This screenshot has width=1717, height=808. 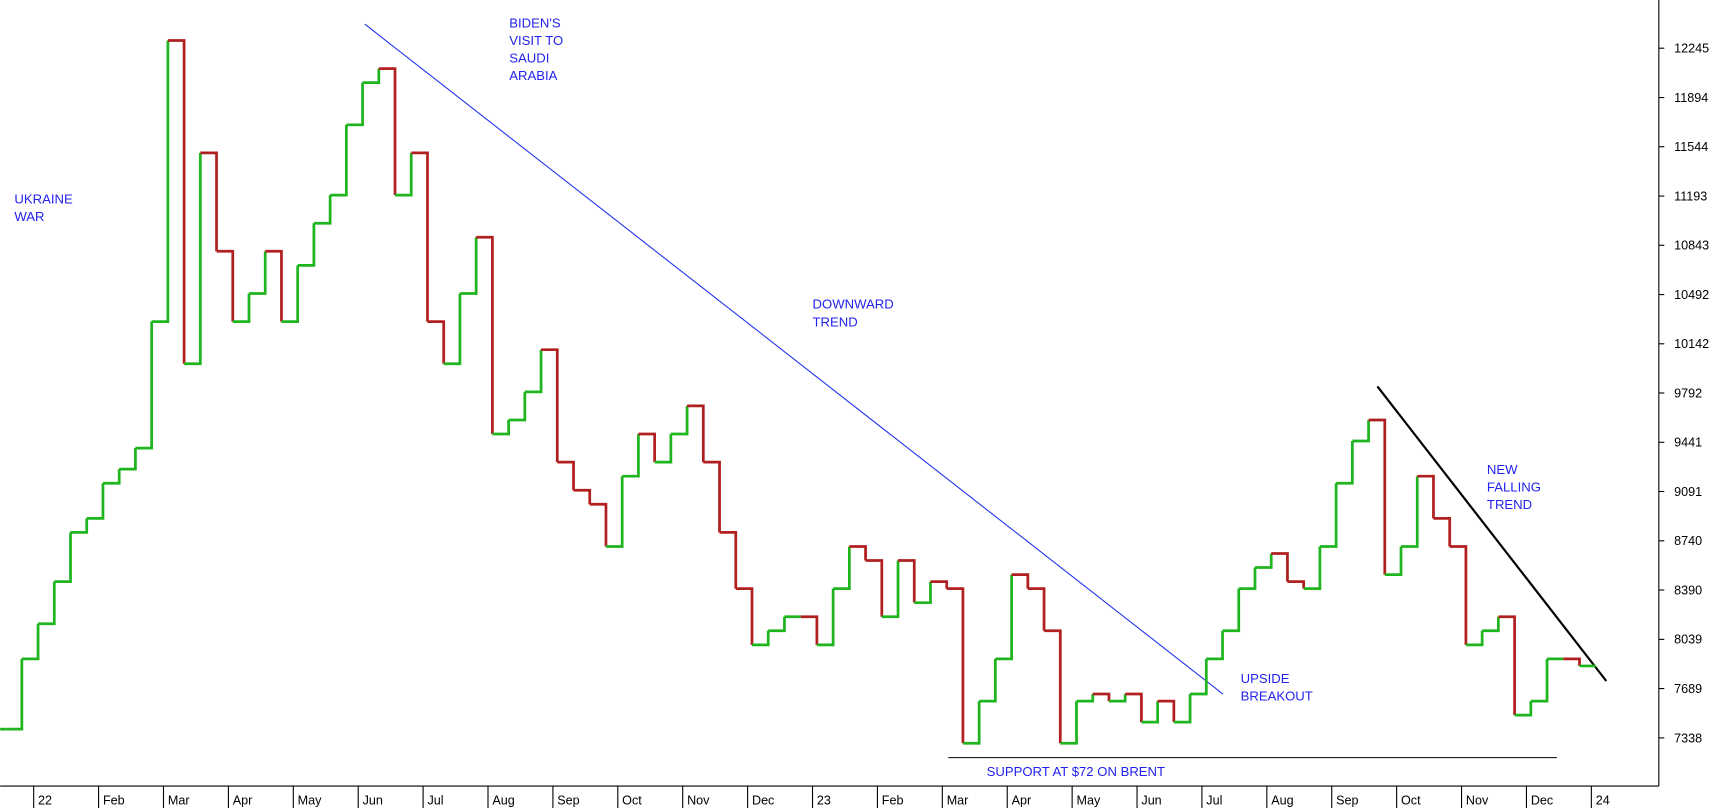 I want to click on annotation: SUPPORT AT $72 ON BRENT, so click(x=1076, y=771).